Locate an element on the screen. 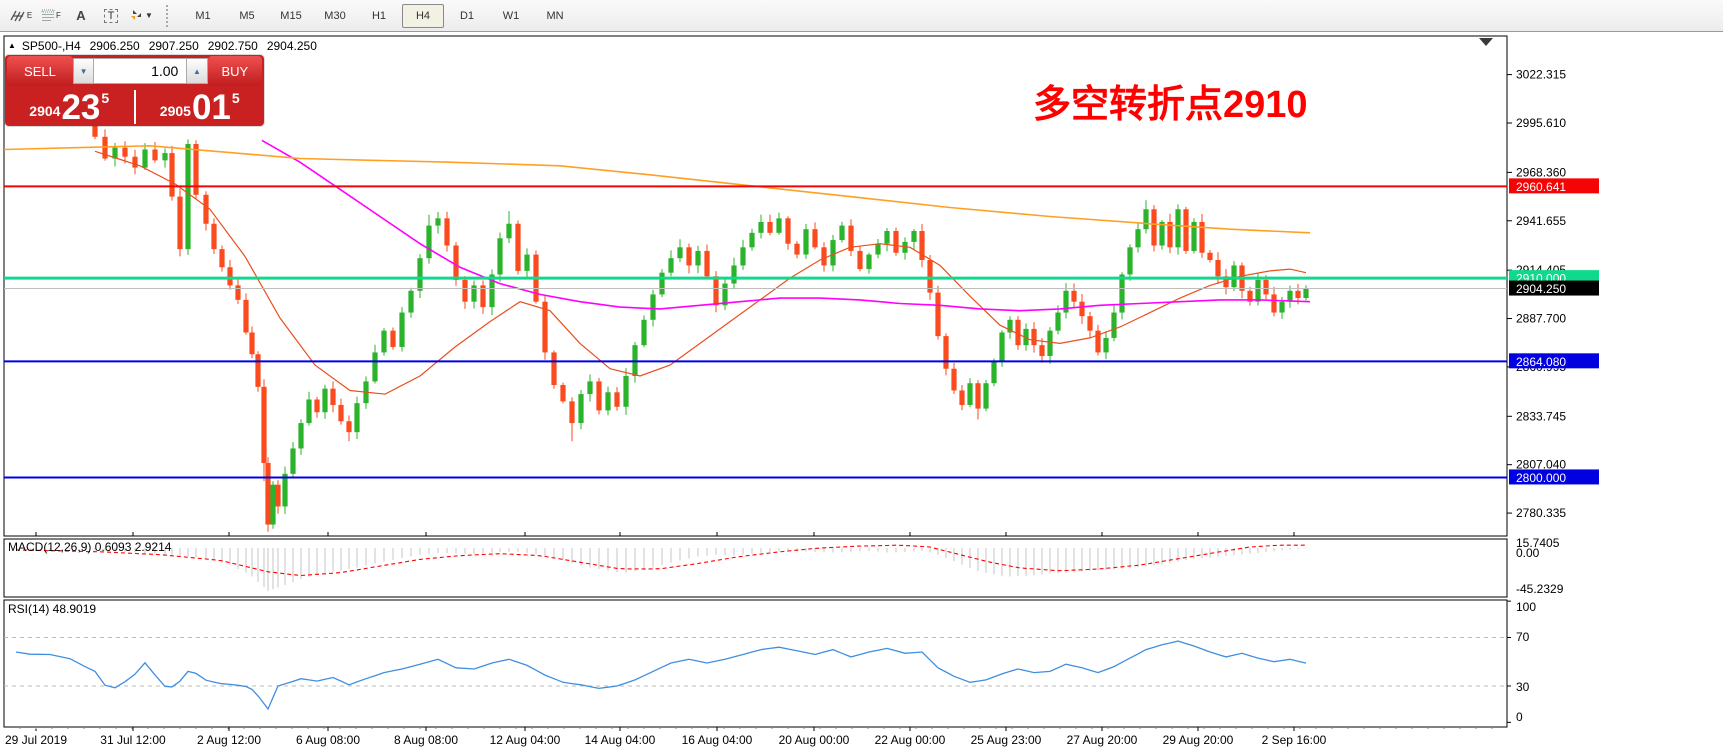  time-axis-label: 14 Aug 04:00 is located at coordinates (620, 740).